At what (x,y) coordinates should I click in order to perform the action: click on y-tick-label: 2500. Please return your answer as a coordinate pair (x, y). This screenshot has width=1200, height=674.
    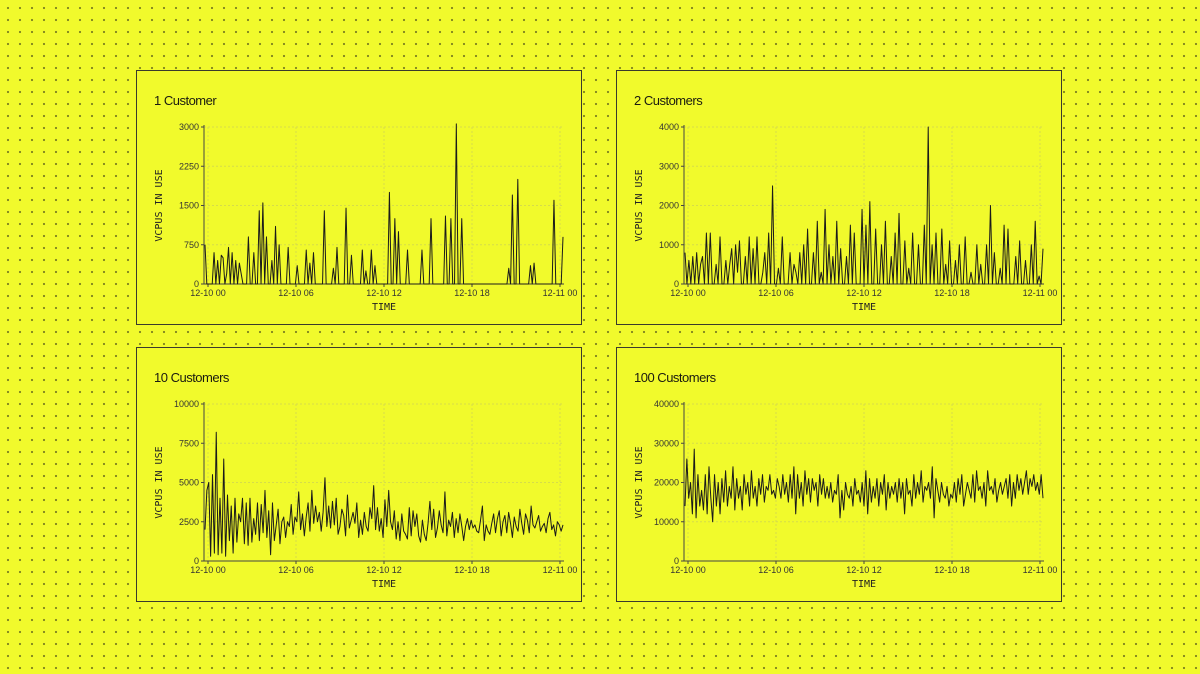
    Looking at the image, I should click on (189, 522).